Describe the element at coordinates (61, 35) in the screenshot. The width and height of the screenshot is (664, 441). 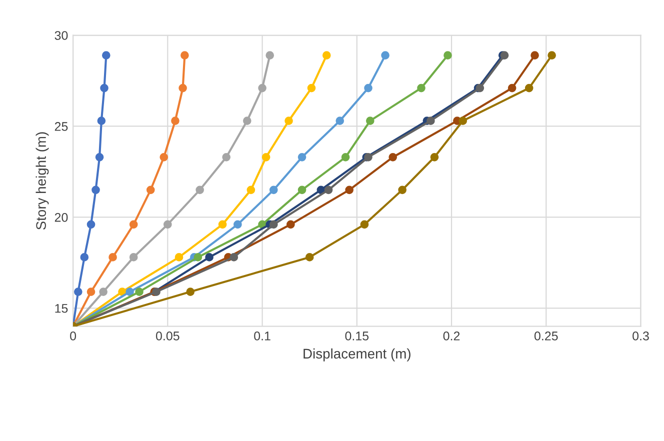
I see `y-tick-label: 30` at that location.